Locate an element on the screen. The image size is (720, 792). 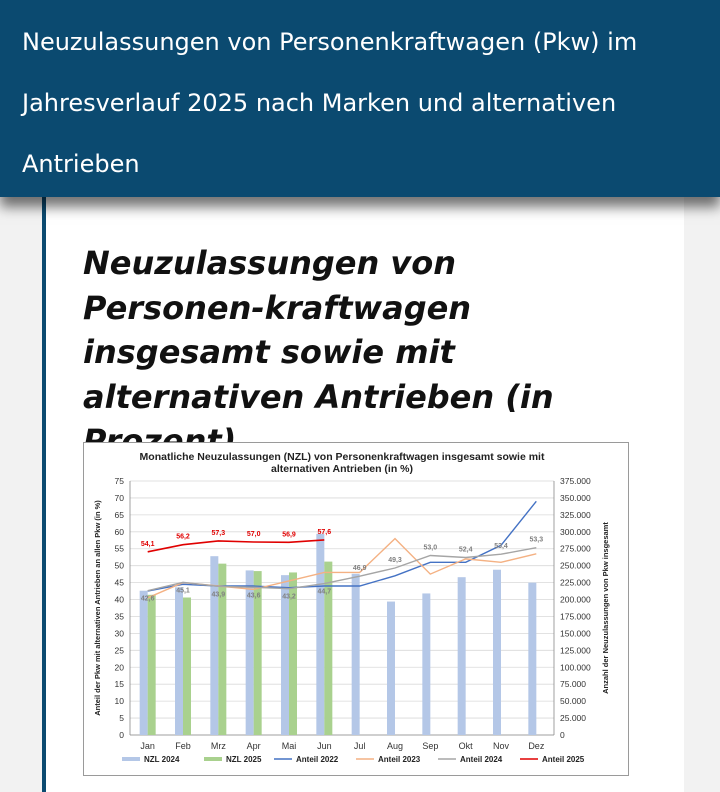
legend-label: Anteil 2023 is located at coordinates (399, 759).